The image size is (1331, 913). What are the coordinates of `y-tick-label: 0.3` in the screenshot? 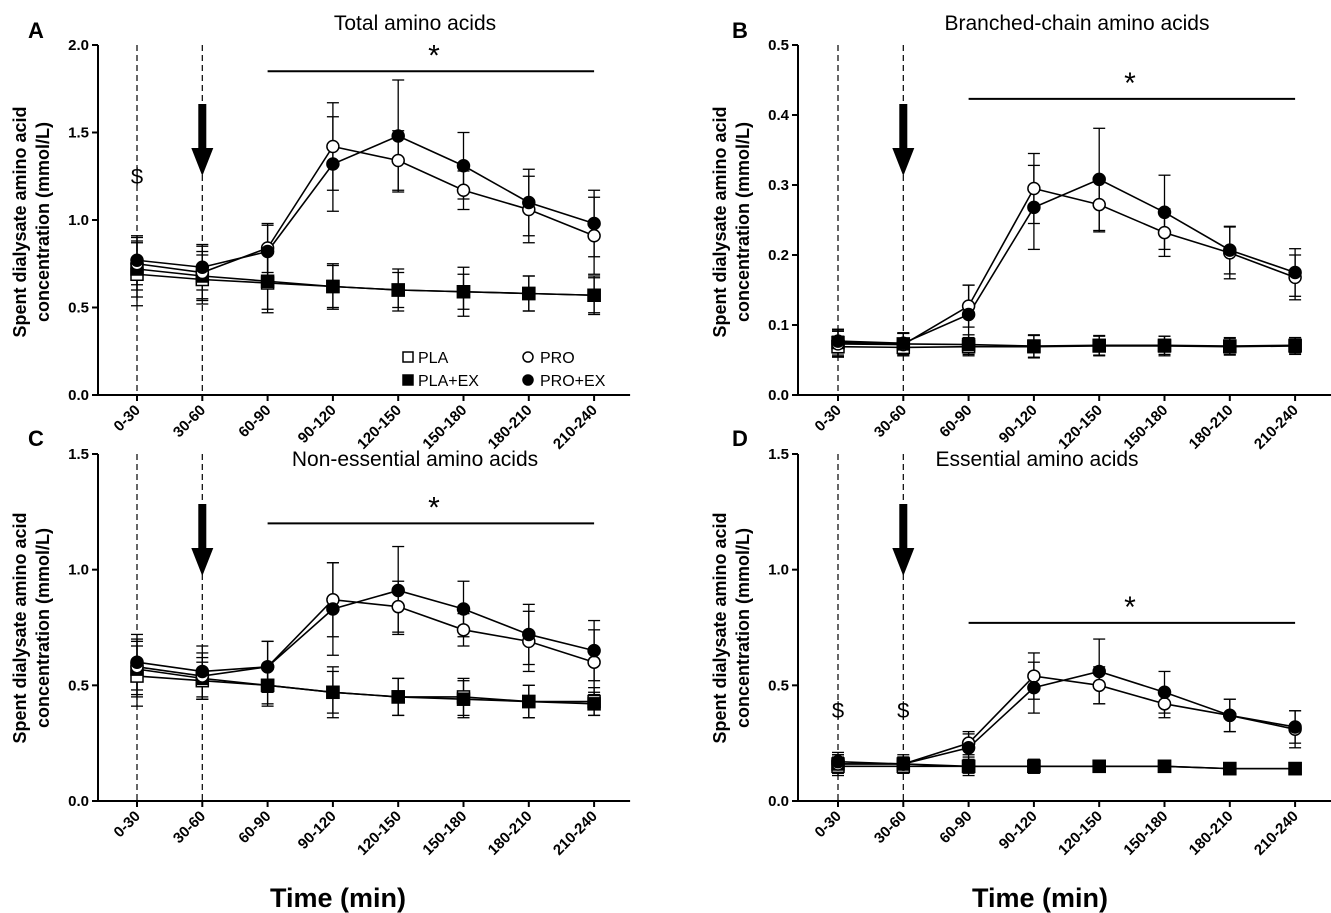 It's located at (778, 185).